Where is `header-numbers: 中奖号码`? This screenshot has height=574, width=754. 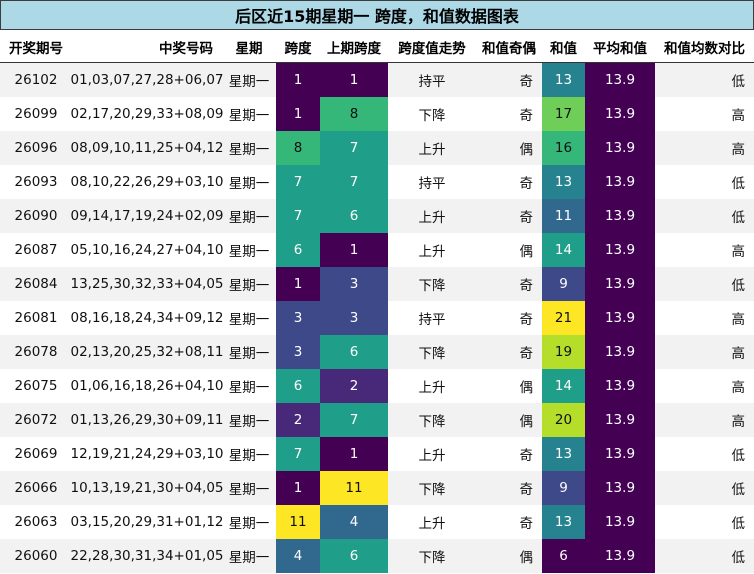
header-numbers: 中奖号码 is located at coordinates (186, 48).